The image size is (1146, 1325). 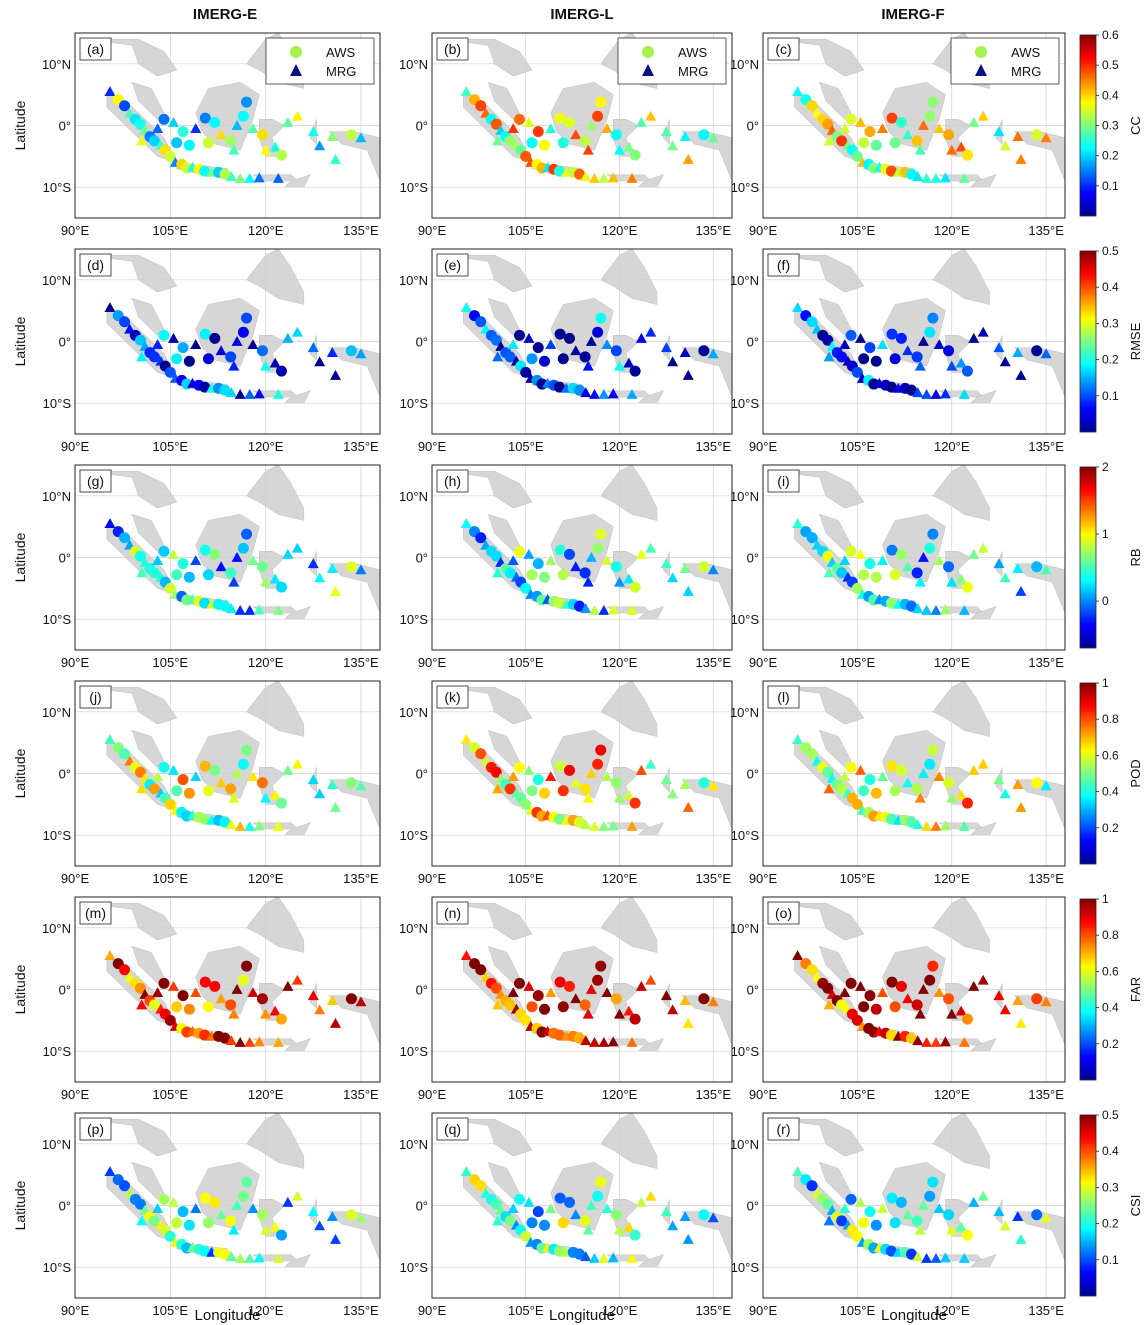 What do you see at coordinates (296, 70) in the screenshot?
I see `legend-mrg-marker` at bounding box center [296, 70].